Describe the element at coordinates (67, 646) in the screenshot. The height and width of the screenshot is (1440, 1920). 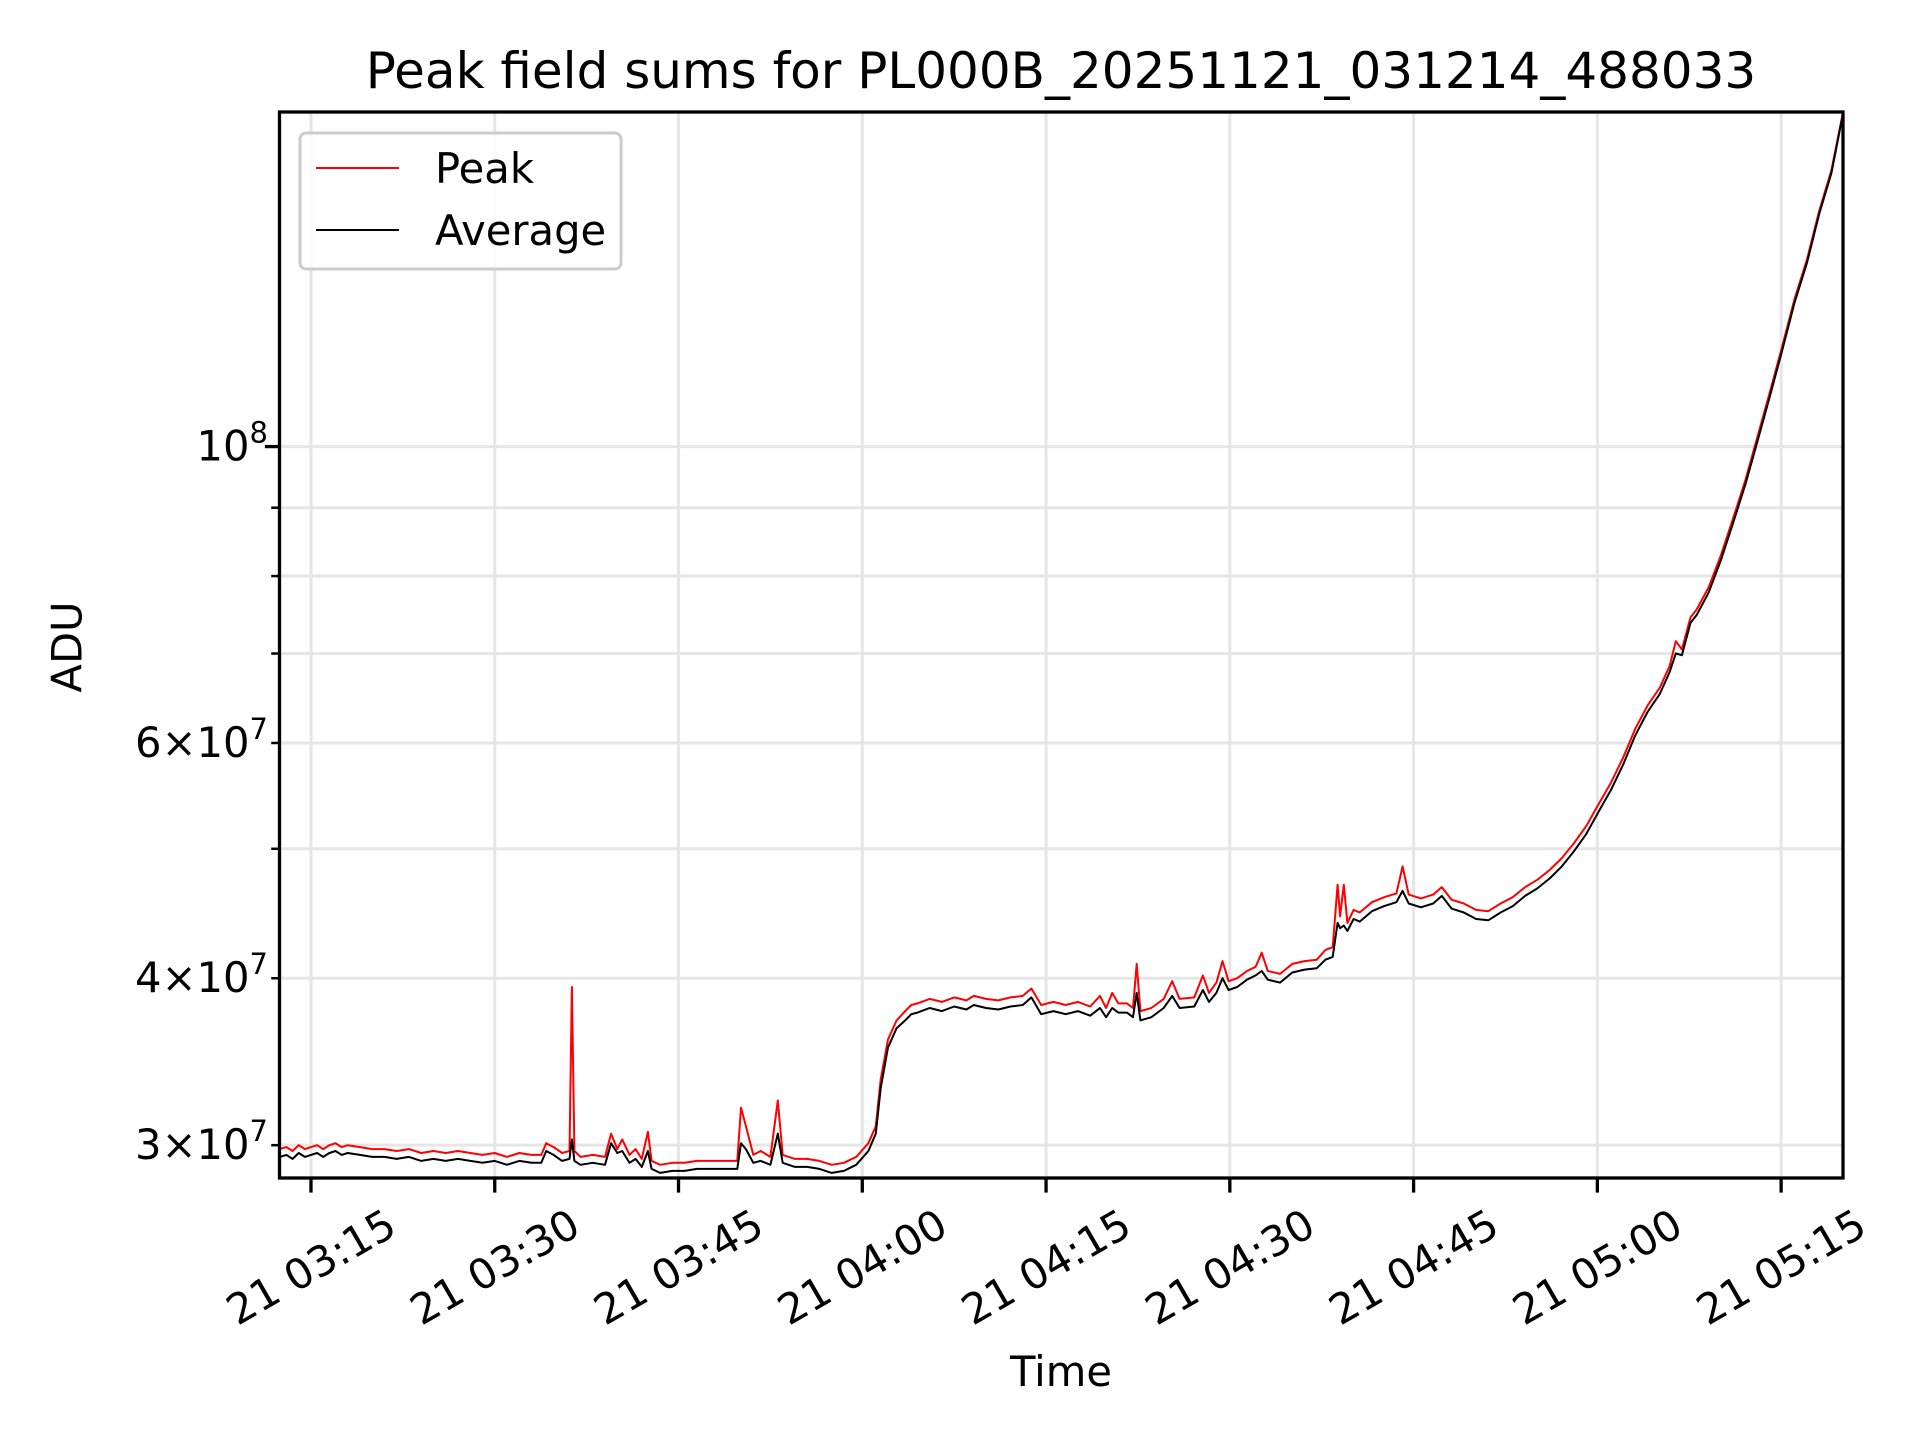
I see `y-axis-label: ADU` at that location.